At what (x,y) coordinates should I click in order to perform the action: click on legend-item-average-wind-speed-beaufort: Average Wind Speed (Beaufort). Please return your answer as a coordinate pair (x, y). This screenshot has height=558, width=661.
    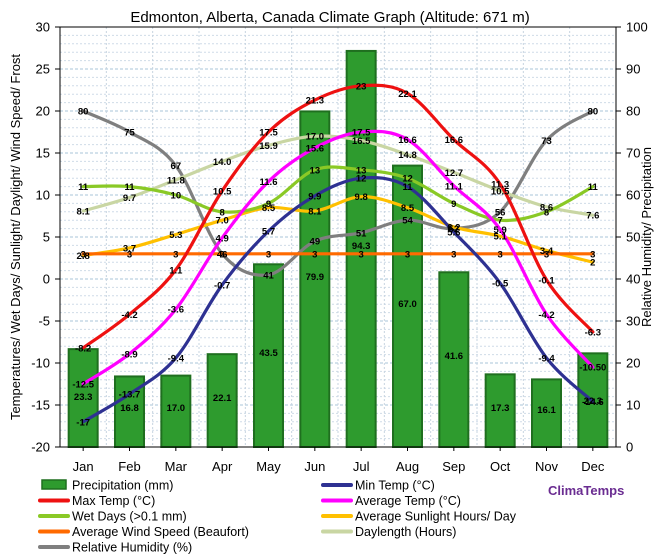
    Looking at the image, I should click on (143, 532).